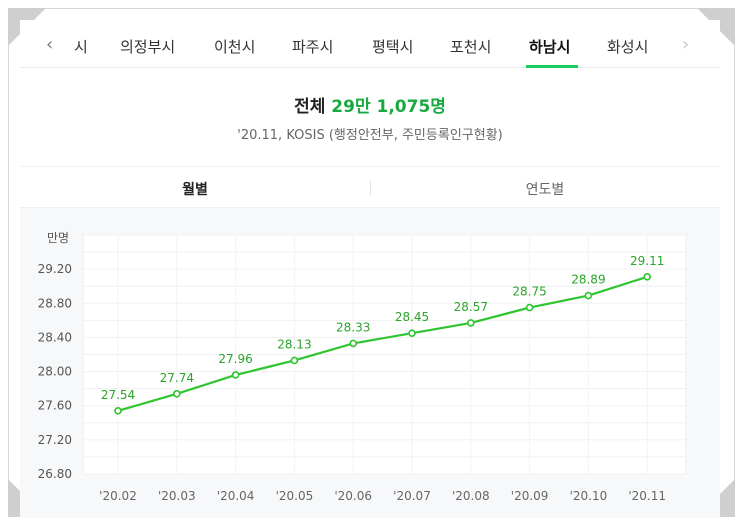  What do you see at coordinates (294, 344) in the screenshot?
I see `data-label: 28.13` at bounding box center [294, 344].